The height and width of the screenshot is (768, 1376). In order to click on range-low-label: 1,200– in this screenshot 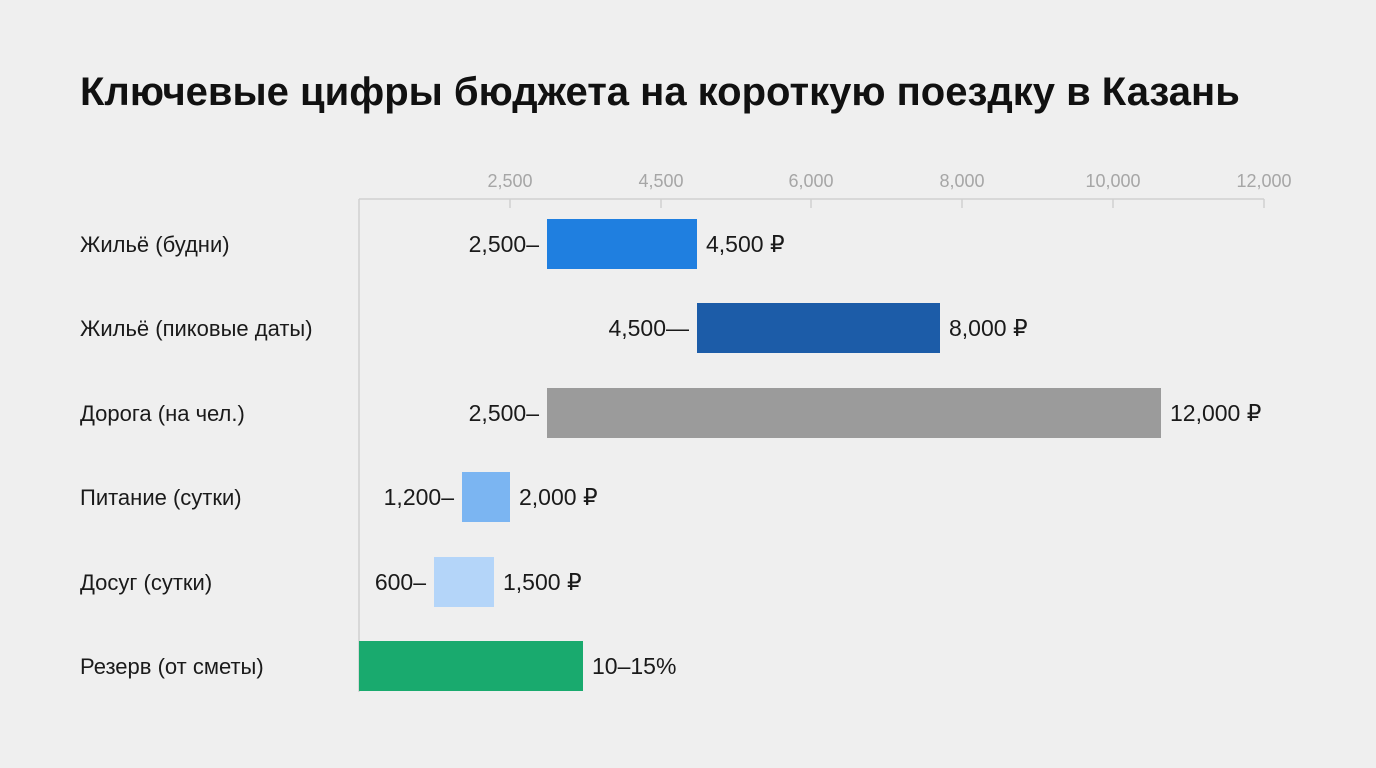, I will do `click(419, 497)`.